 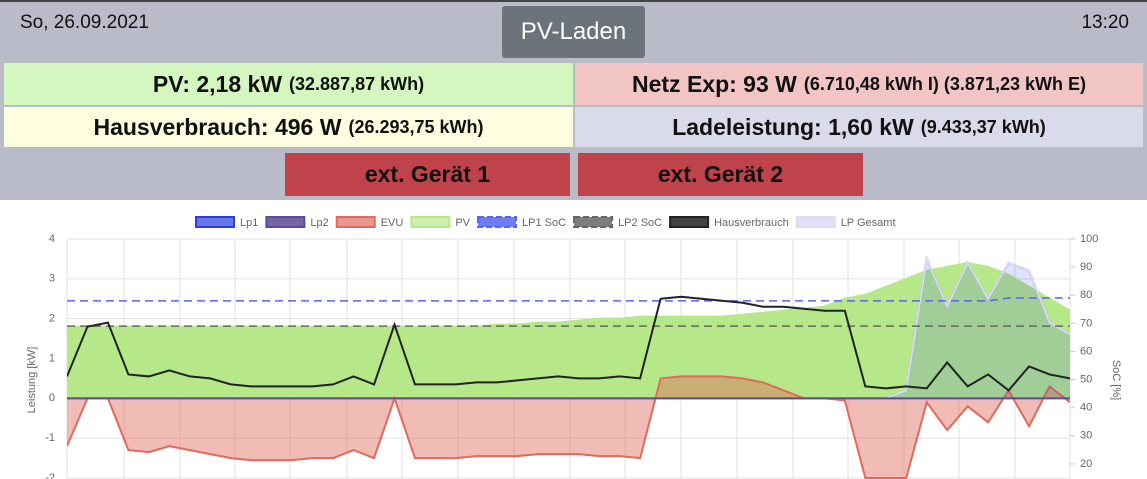 What do you see at coordinates (392, 223) in the screenshot?
I see `legend-label: EVU` at bounding box center [392, 223].